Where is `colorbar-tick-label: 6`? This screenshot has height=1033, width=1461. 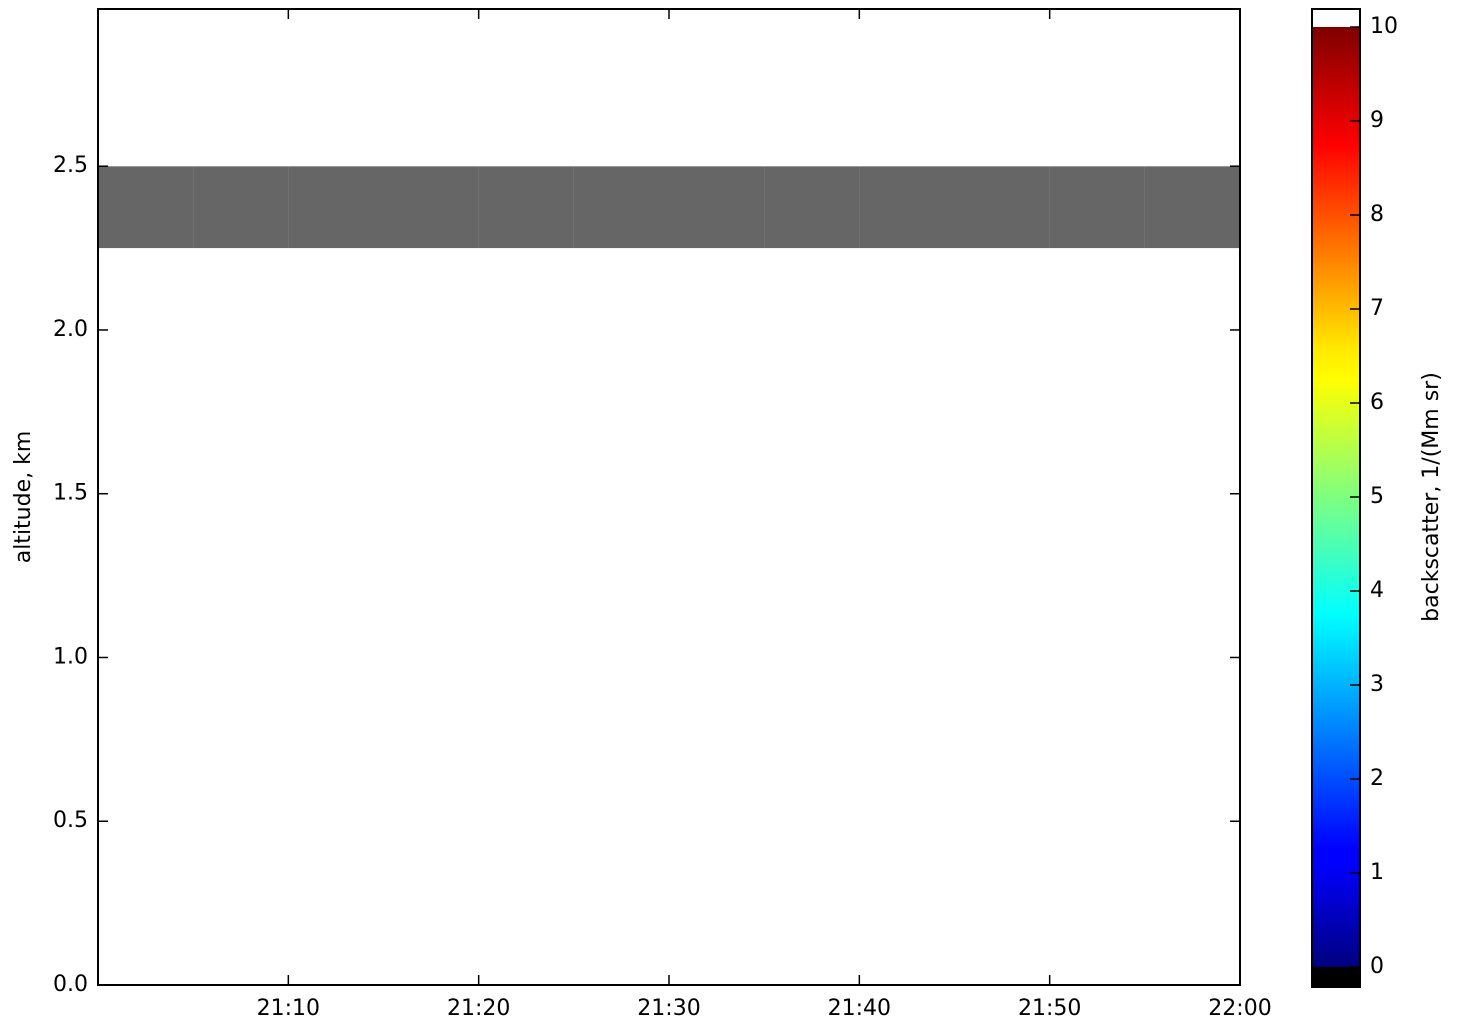 colorbar-tick-label: 6 is located at coordinates (1377, 402).